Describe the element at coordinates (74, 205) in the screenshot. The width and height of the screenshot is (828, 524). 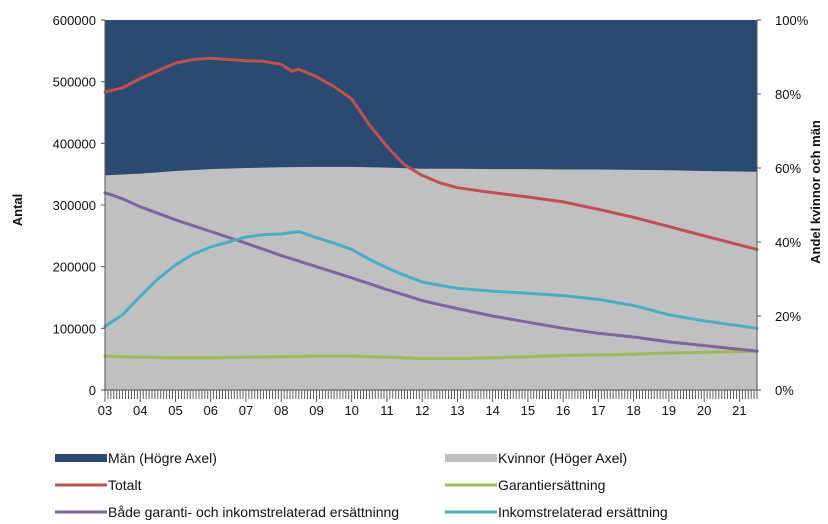
I see `y-left-tick-label: 300000` at that location.